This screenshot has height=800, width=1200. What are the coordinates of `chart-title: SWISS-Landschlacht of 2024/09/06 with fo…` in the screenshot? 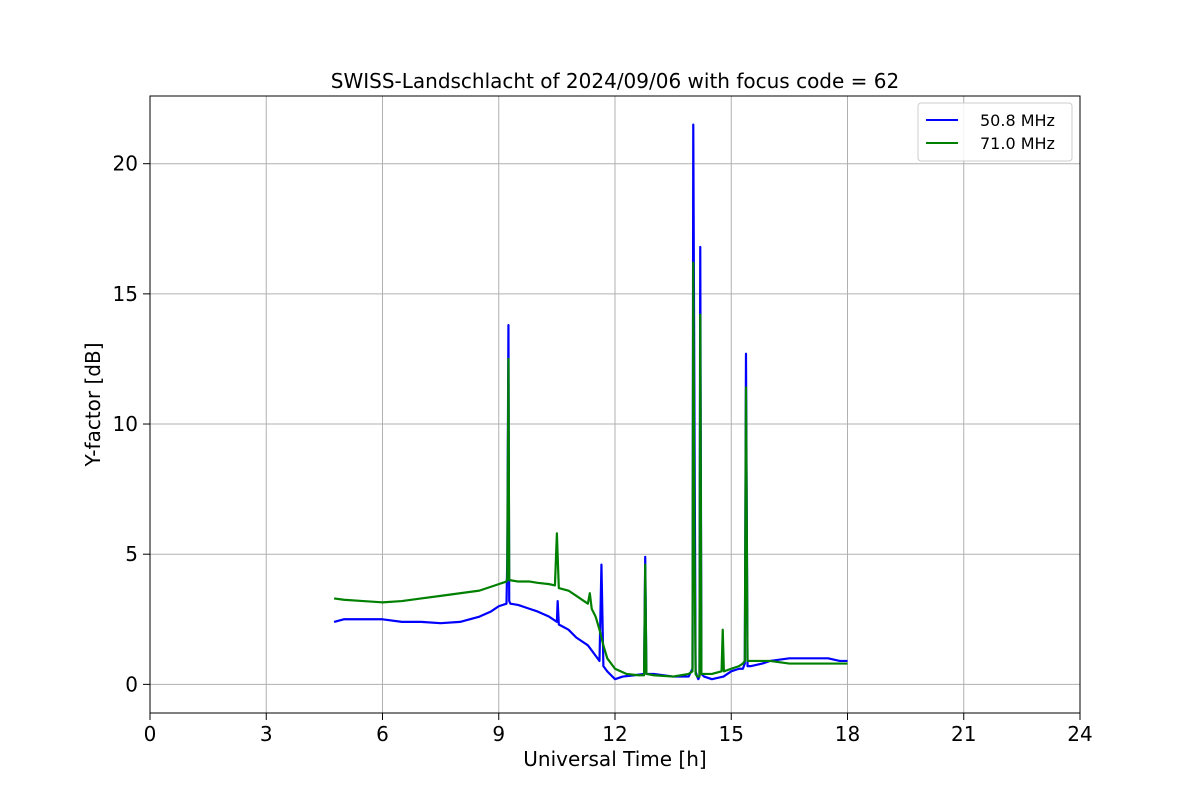 It's located at (615, 81).